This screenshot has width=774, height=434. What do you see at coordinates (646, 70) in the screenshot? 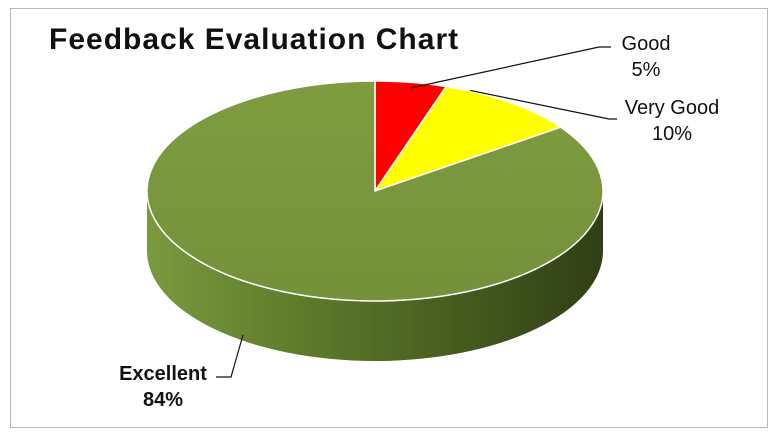
I see `slice-value-good: 5%` at bounding box center [646, 70].